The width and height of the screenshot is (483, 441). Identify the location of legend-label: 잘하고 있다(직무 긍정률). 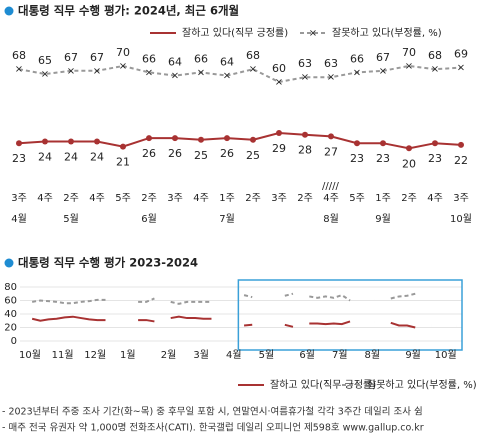
(323, 384).